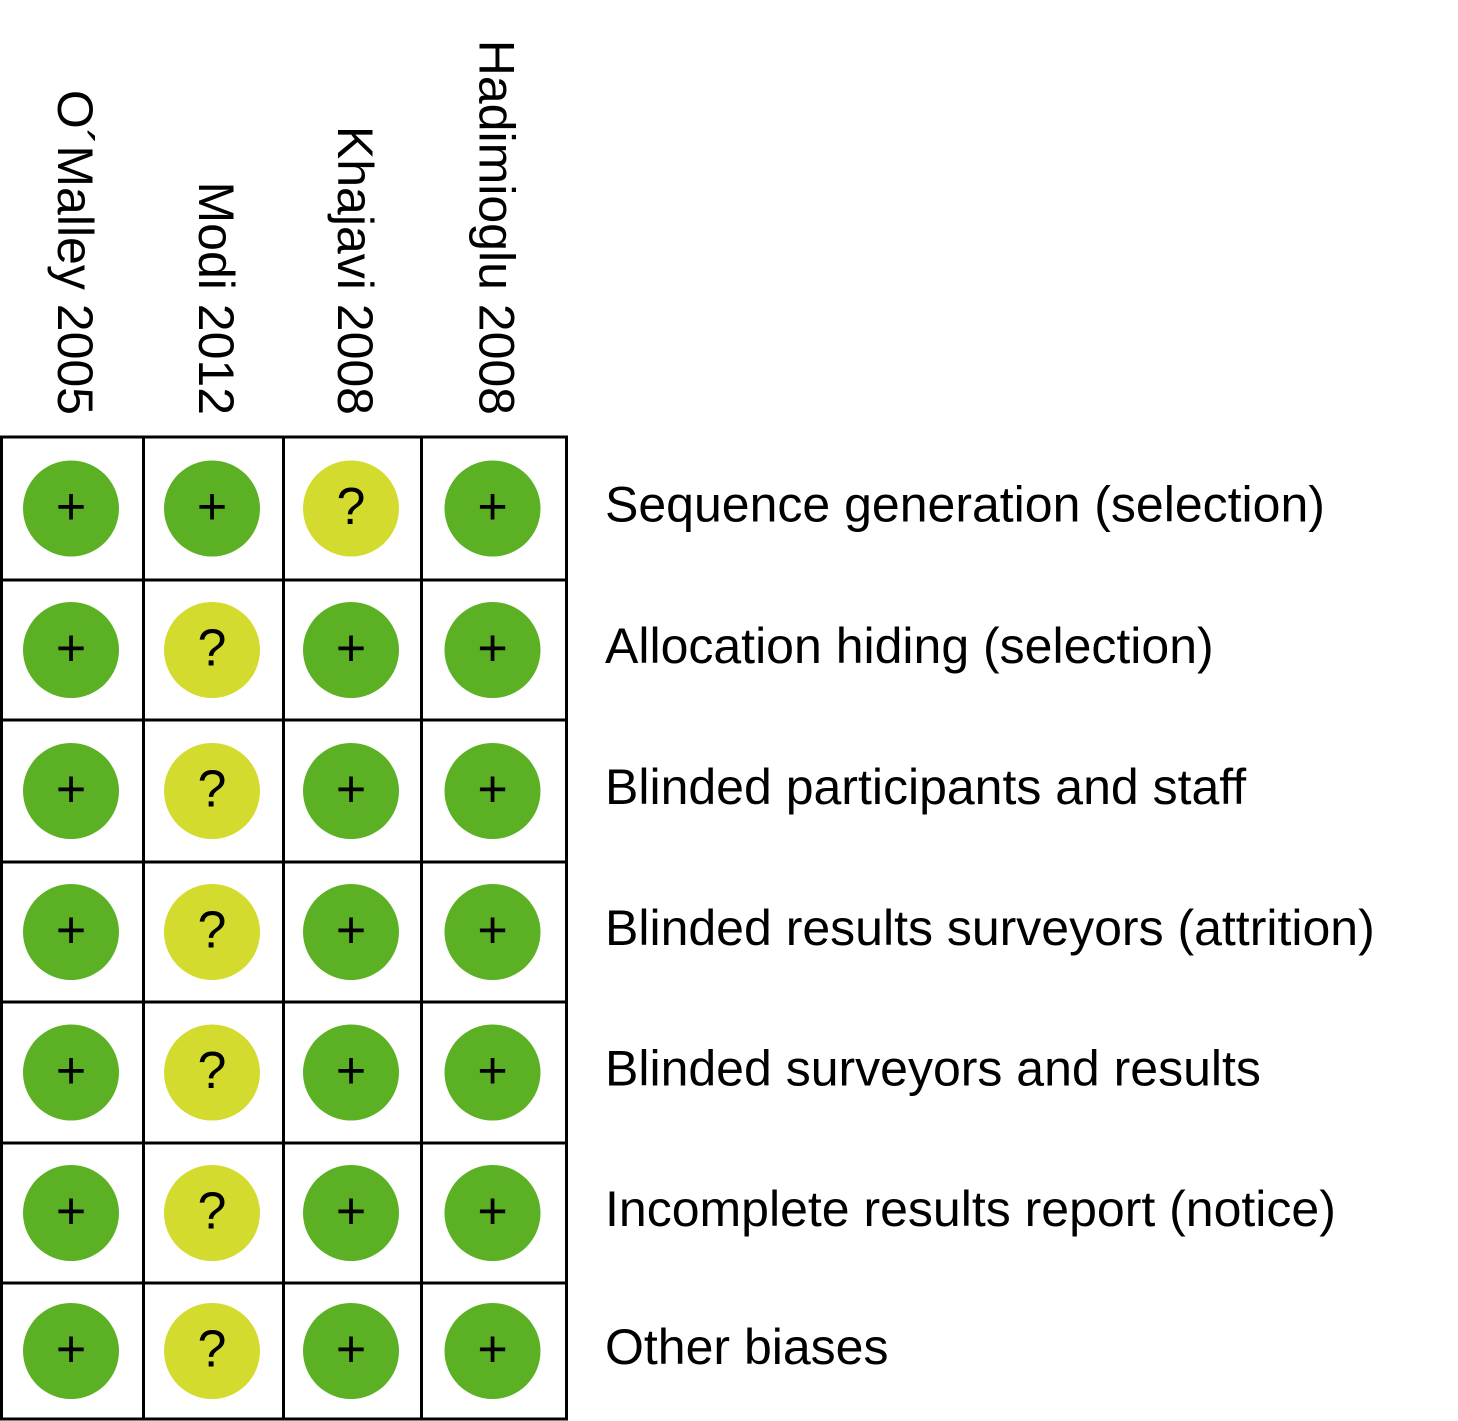 The width and height of the screenshot is (1458, 1421). What do you see at coordinates (990, 928) in the screenshot?
I see `domain-label: Blinded results surveyors (attrition)` at bounding box center [990, 928].